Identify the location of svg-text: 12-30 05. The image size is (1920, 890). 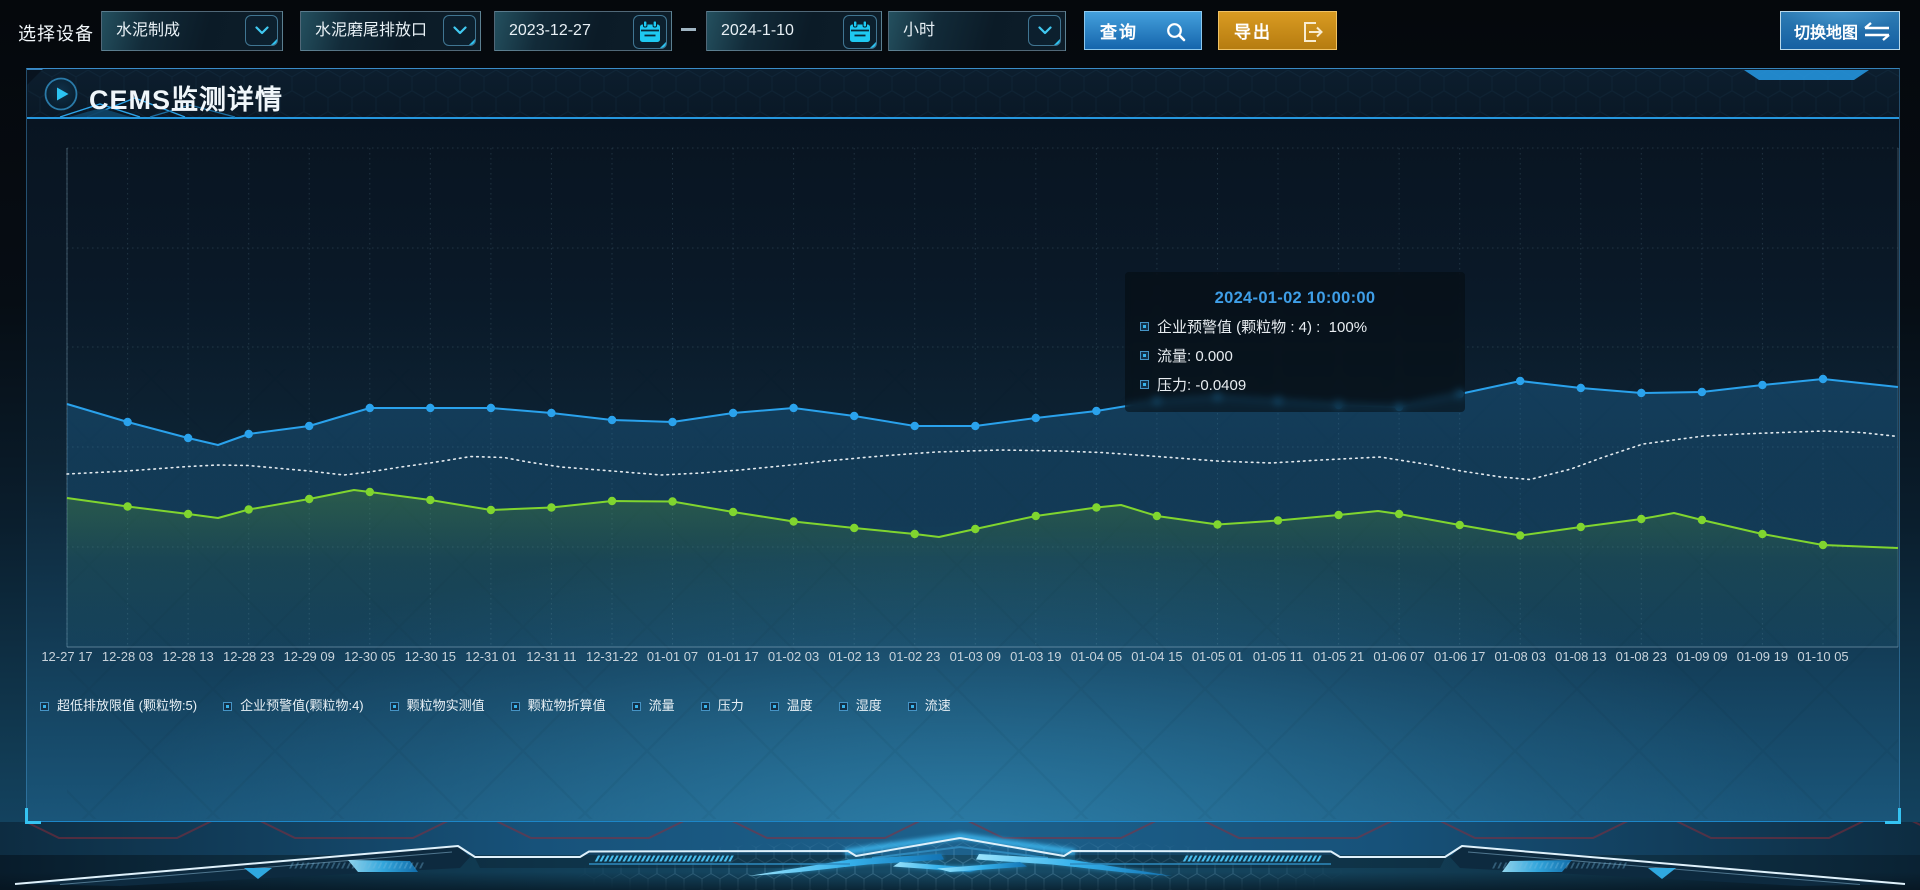
(369, 656).